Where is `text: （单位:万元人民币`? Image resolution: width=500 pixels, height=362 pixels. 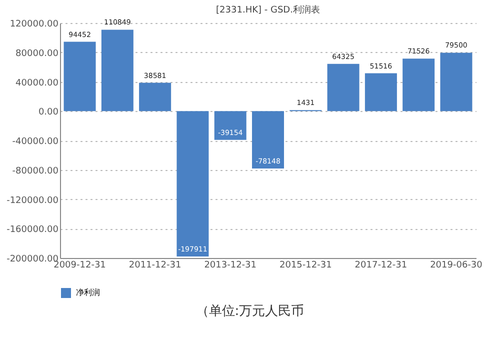 text: （单位:万元人民币 is located at coordinates (250, 311).